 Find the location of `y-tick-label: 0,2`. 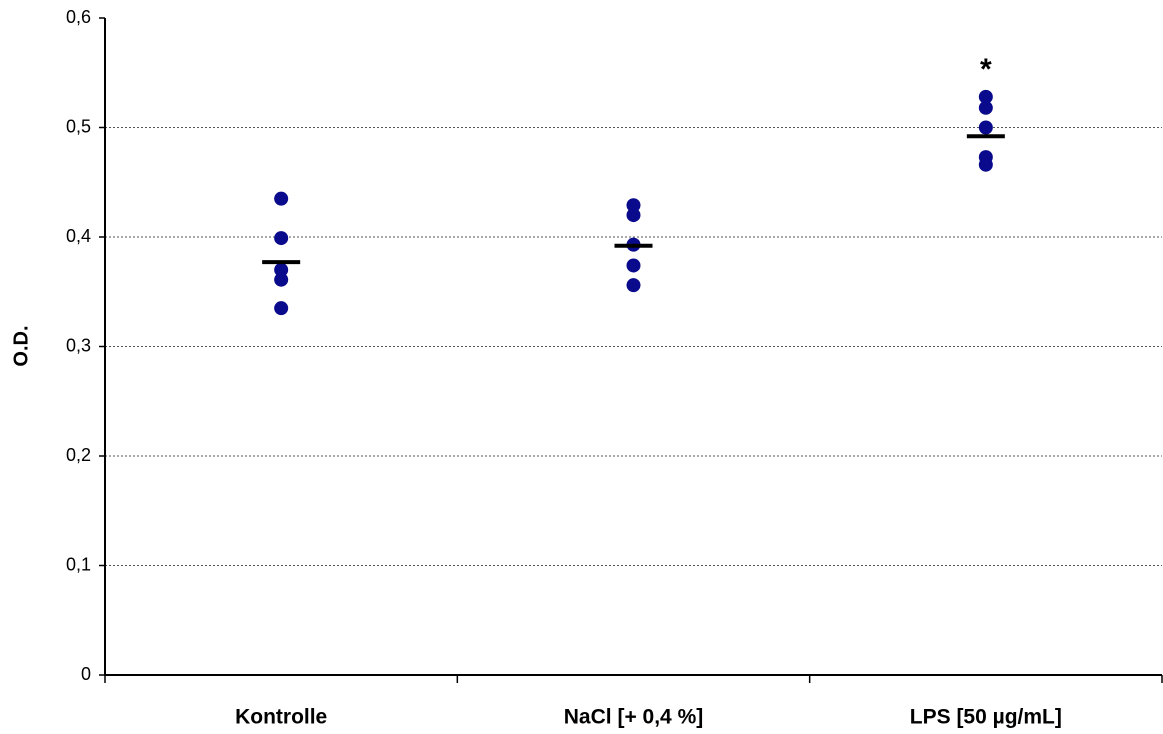

y-tick-label: 0,2 is located at coordinates (78, 455).